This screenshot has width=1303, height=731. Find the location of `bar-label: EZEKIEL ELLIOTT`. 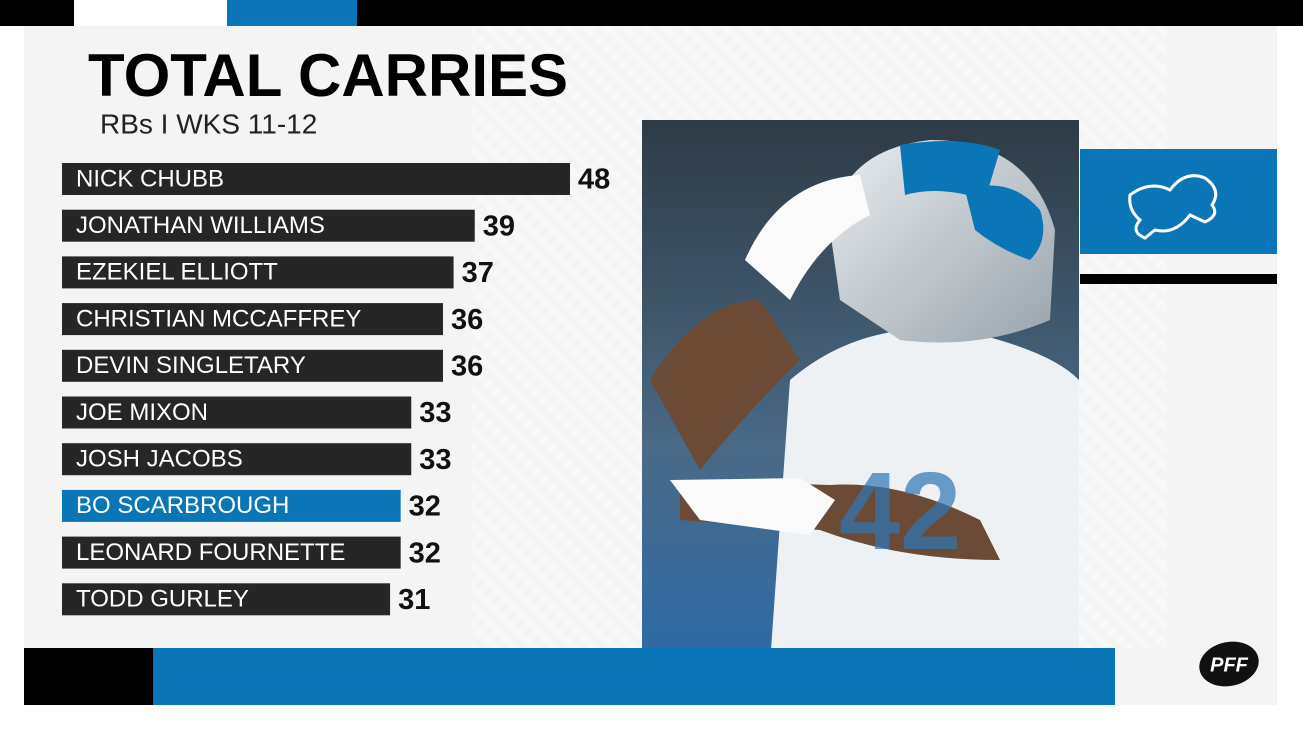

bar-label: EZEKIEL ELLIOTT is located at coordinates (177, 272).